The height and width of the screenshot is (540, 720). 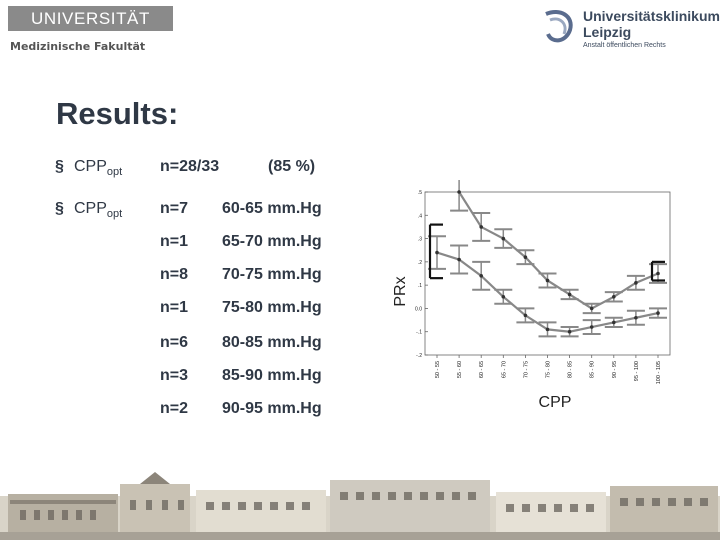 What do you see at coordinates (504, 369) in the screenshot?
I see `x-tick-label: 65 - 70` at bounding box center [504, 369].